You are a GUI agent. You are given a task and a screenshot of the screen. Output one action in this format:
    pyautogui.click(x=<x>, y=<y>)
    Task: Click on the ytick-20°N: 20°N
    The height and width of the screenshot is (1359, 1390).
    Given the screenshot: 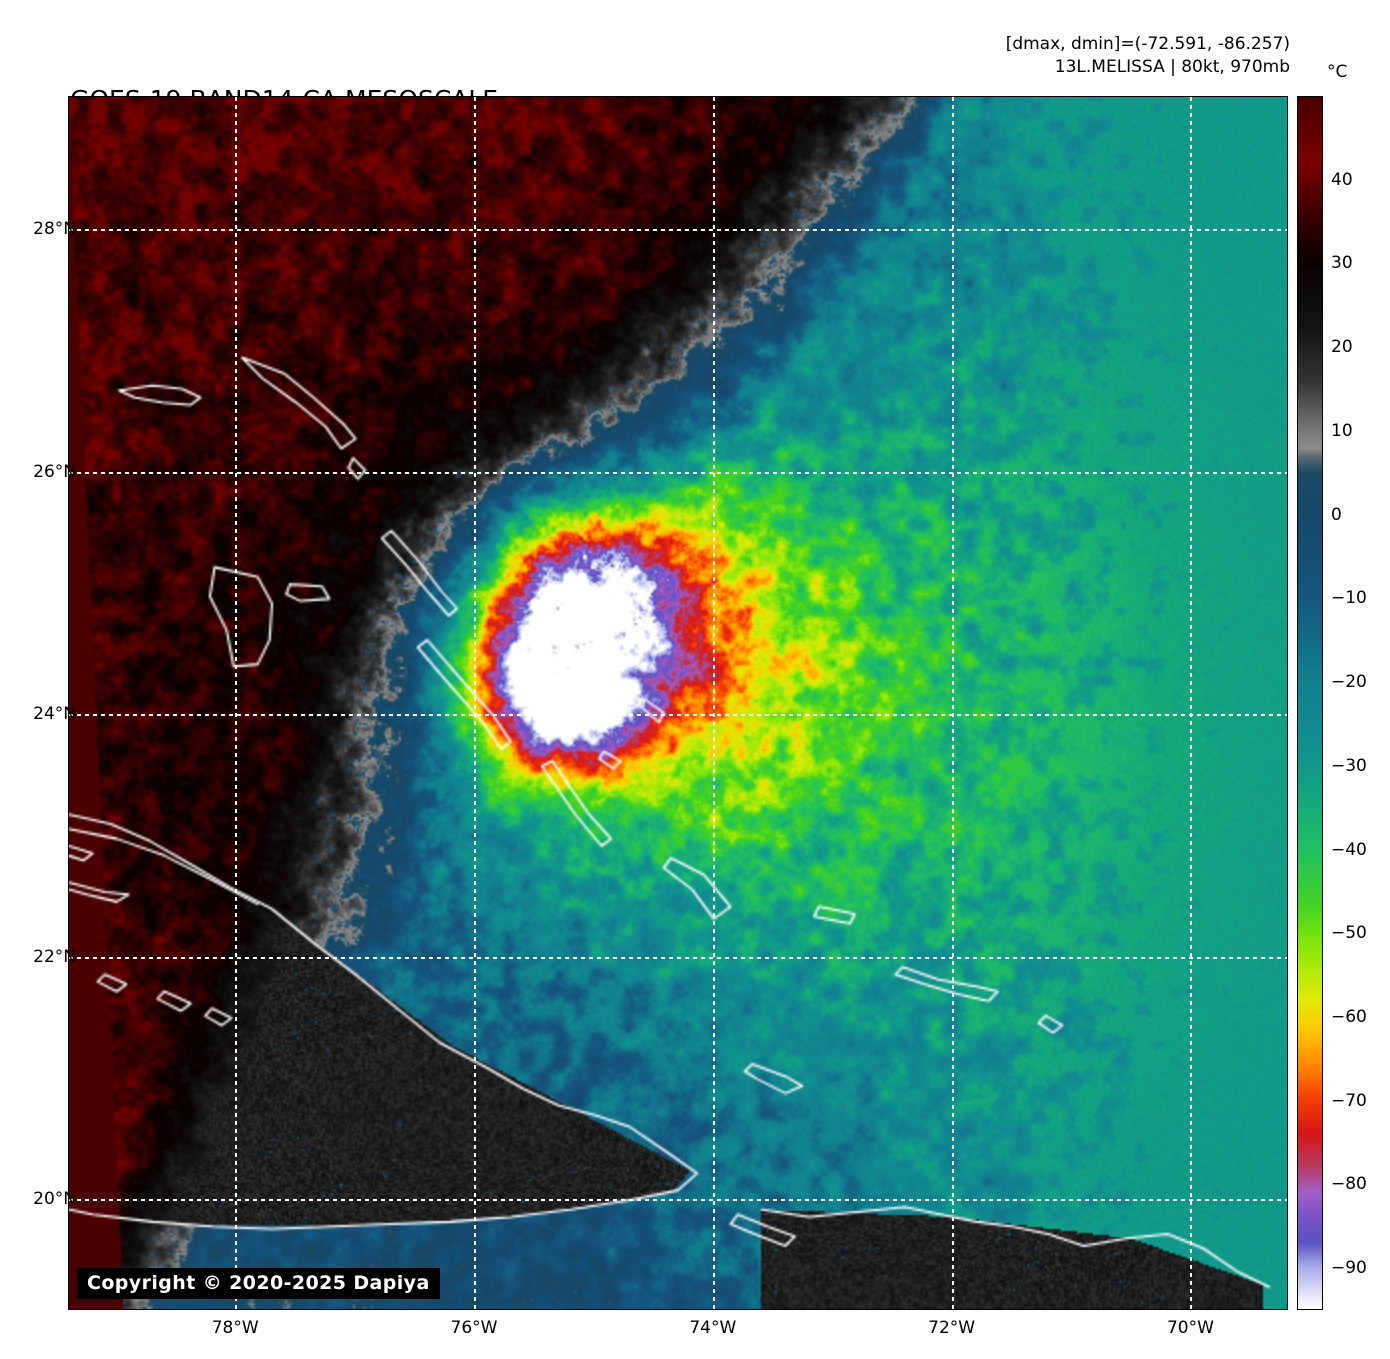 What is the action you would take?
    pyautogui.click(x=54, y=1198)
    